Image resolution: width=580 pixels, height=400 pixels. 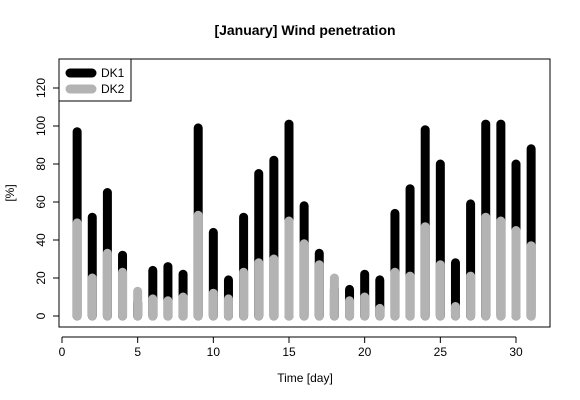 I want to click on x-axis: 0 5 10 15 20 25 30, so click(x=291, y=347).